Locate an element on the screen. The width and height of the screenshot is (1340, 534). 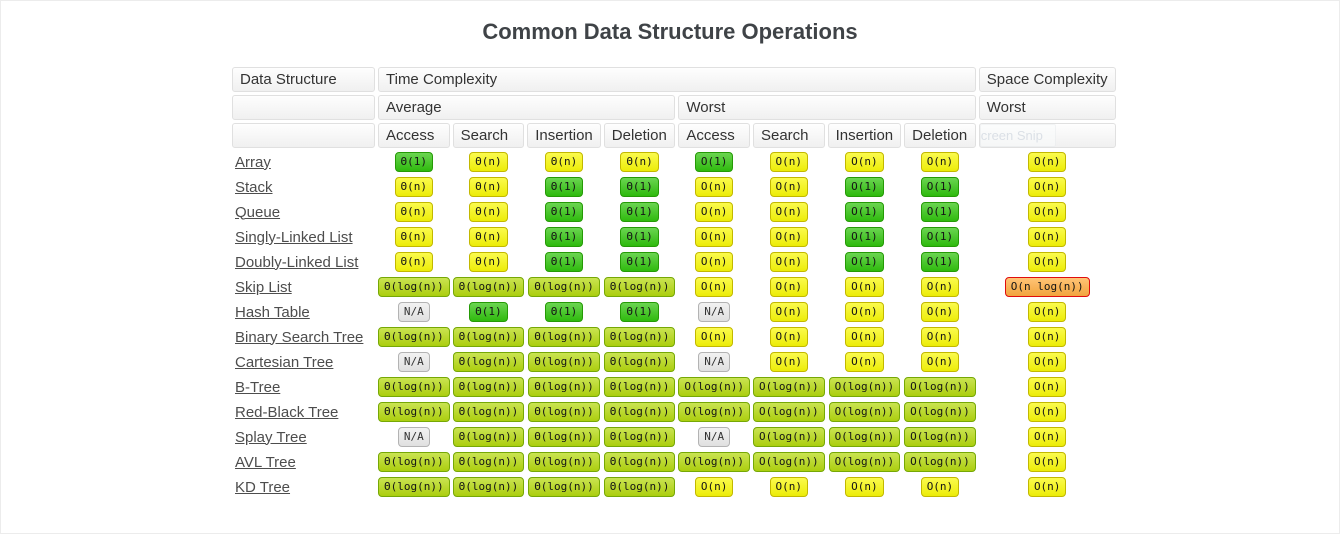
datastructure-link: Stack is located at coordinates (254, 187).